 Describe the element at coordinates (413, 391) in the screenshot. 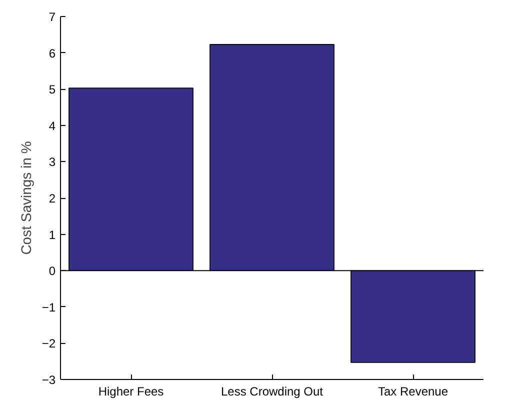

I see `x-tick-label: Tax Revenue` at that location.